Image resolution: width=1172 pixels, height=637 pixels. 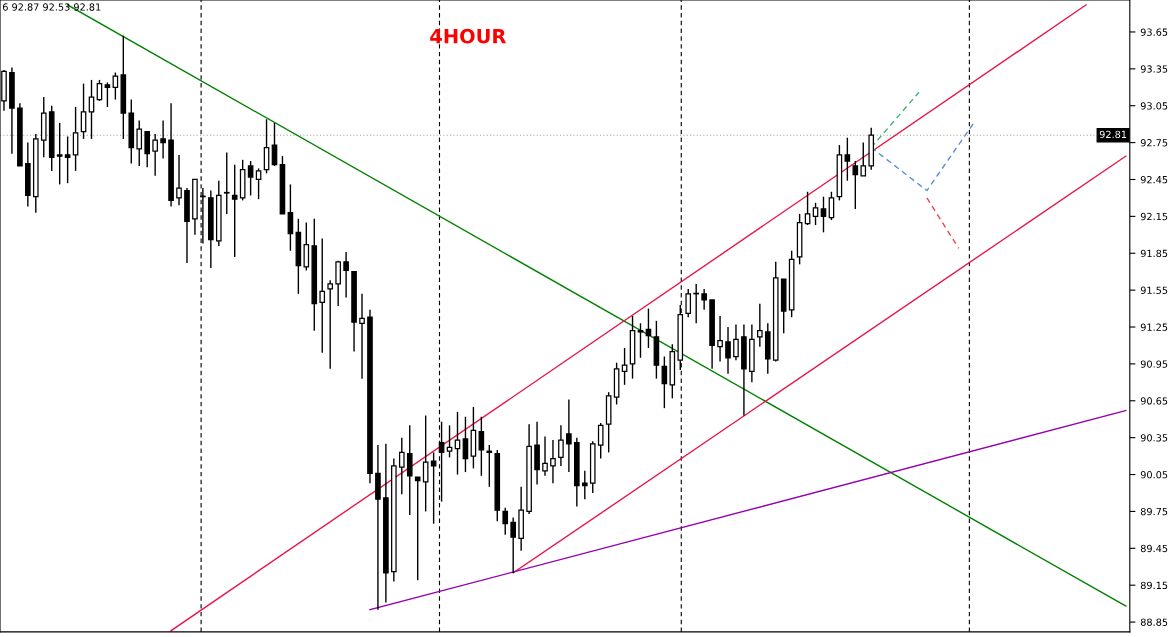 What do you see at coordinates (1154, 253) in the screenshot?
I see `y-tick-label: 91.85` at bounding box center [1154, 253].